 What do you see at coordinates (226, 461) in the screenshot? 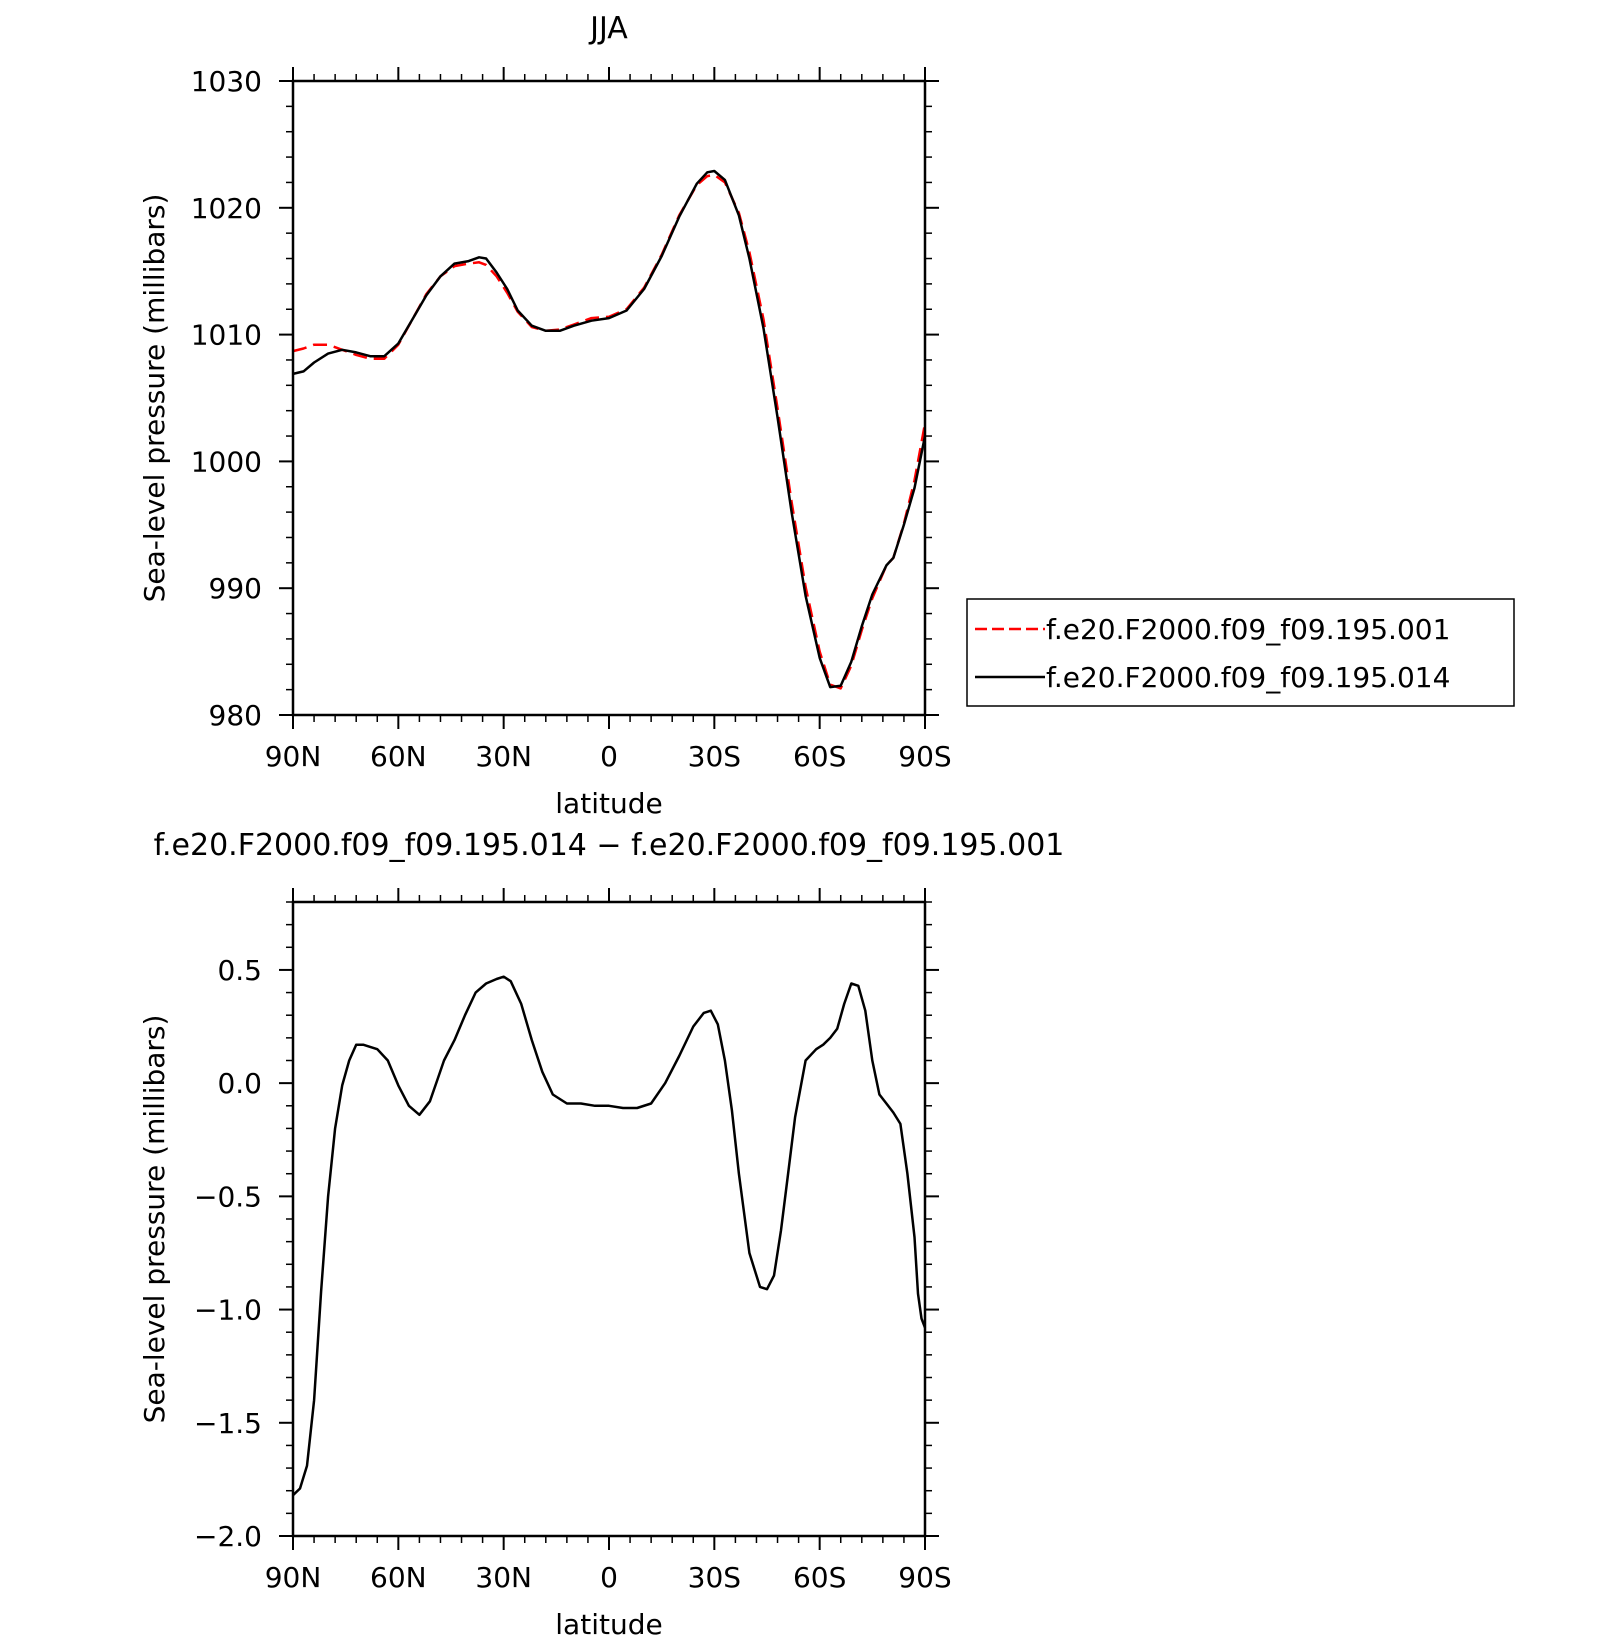
I see `y-tick-label: 1000` at bounding box center [226, 461].